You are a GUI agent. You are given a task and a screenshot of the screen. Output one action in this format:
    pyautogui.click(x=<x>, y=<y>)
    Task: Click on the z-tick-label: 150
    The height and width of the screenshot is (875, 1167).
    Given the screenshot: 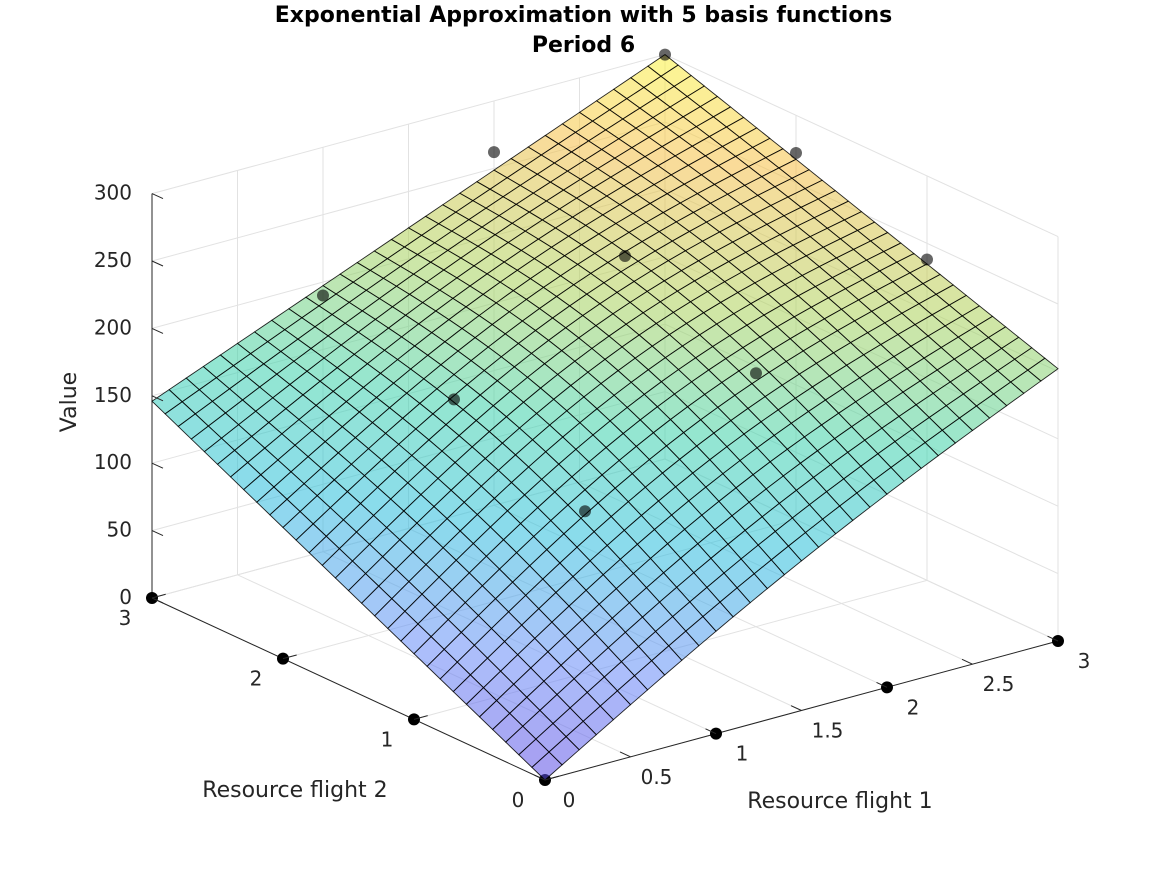 What is the action you would take?
    pyautogui.click(x=113, y=395)
    